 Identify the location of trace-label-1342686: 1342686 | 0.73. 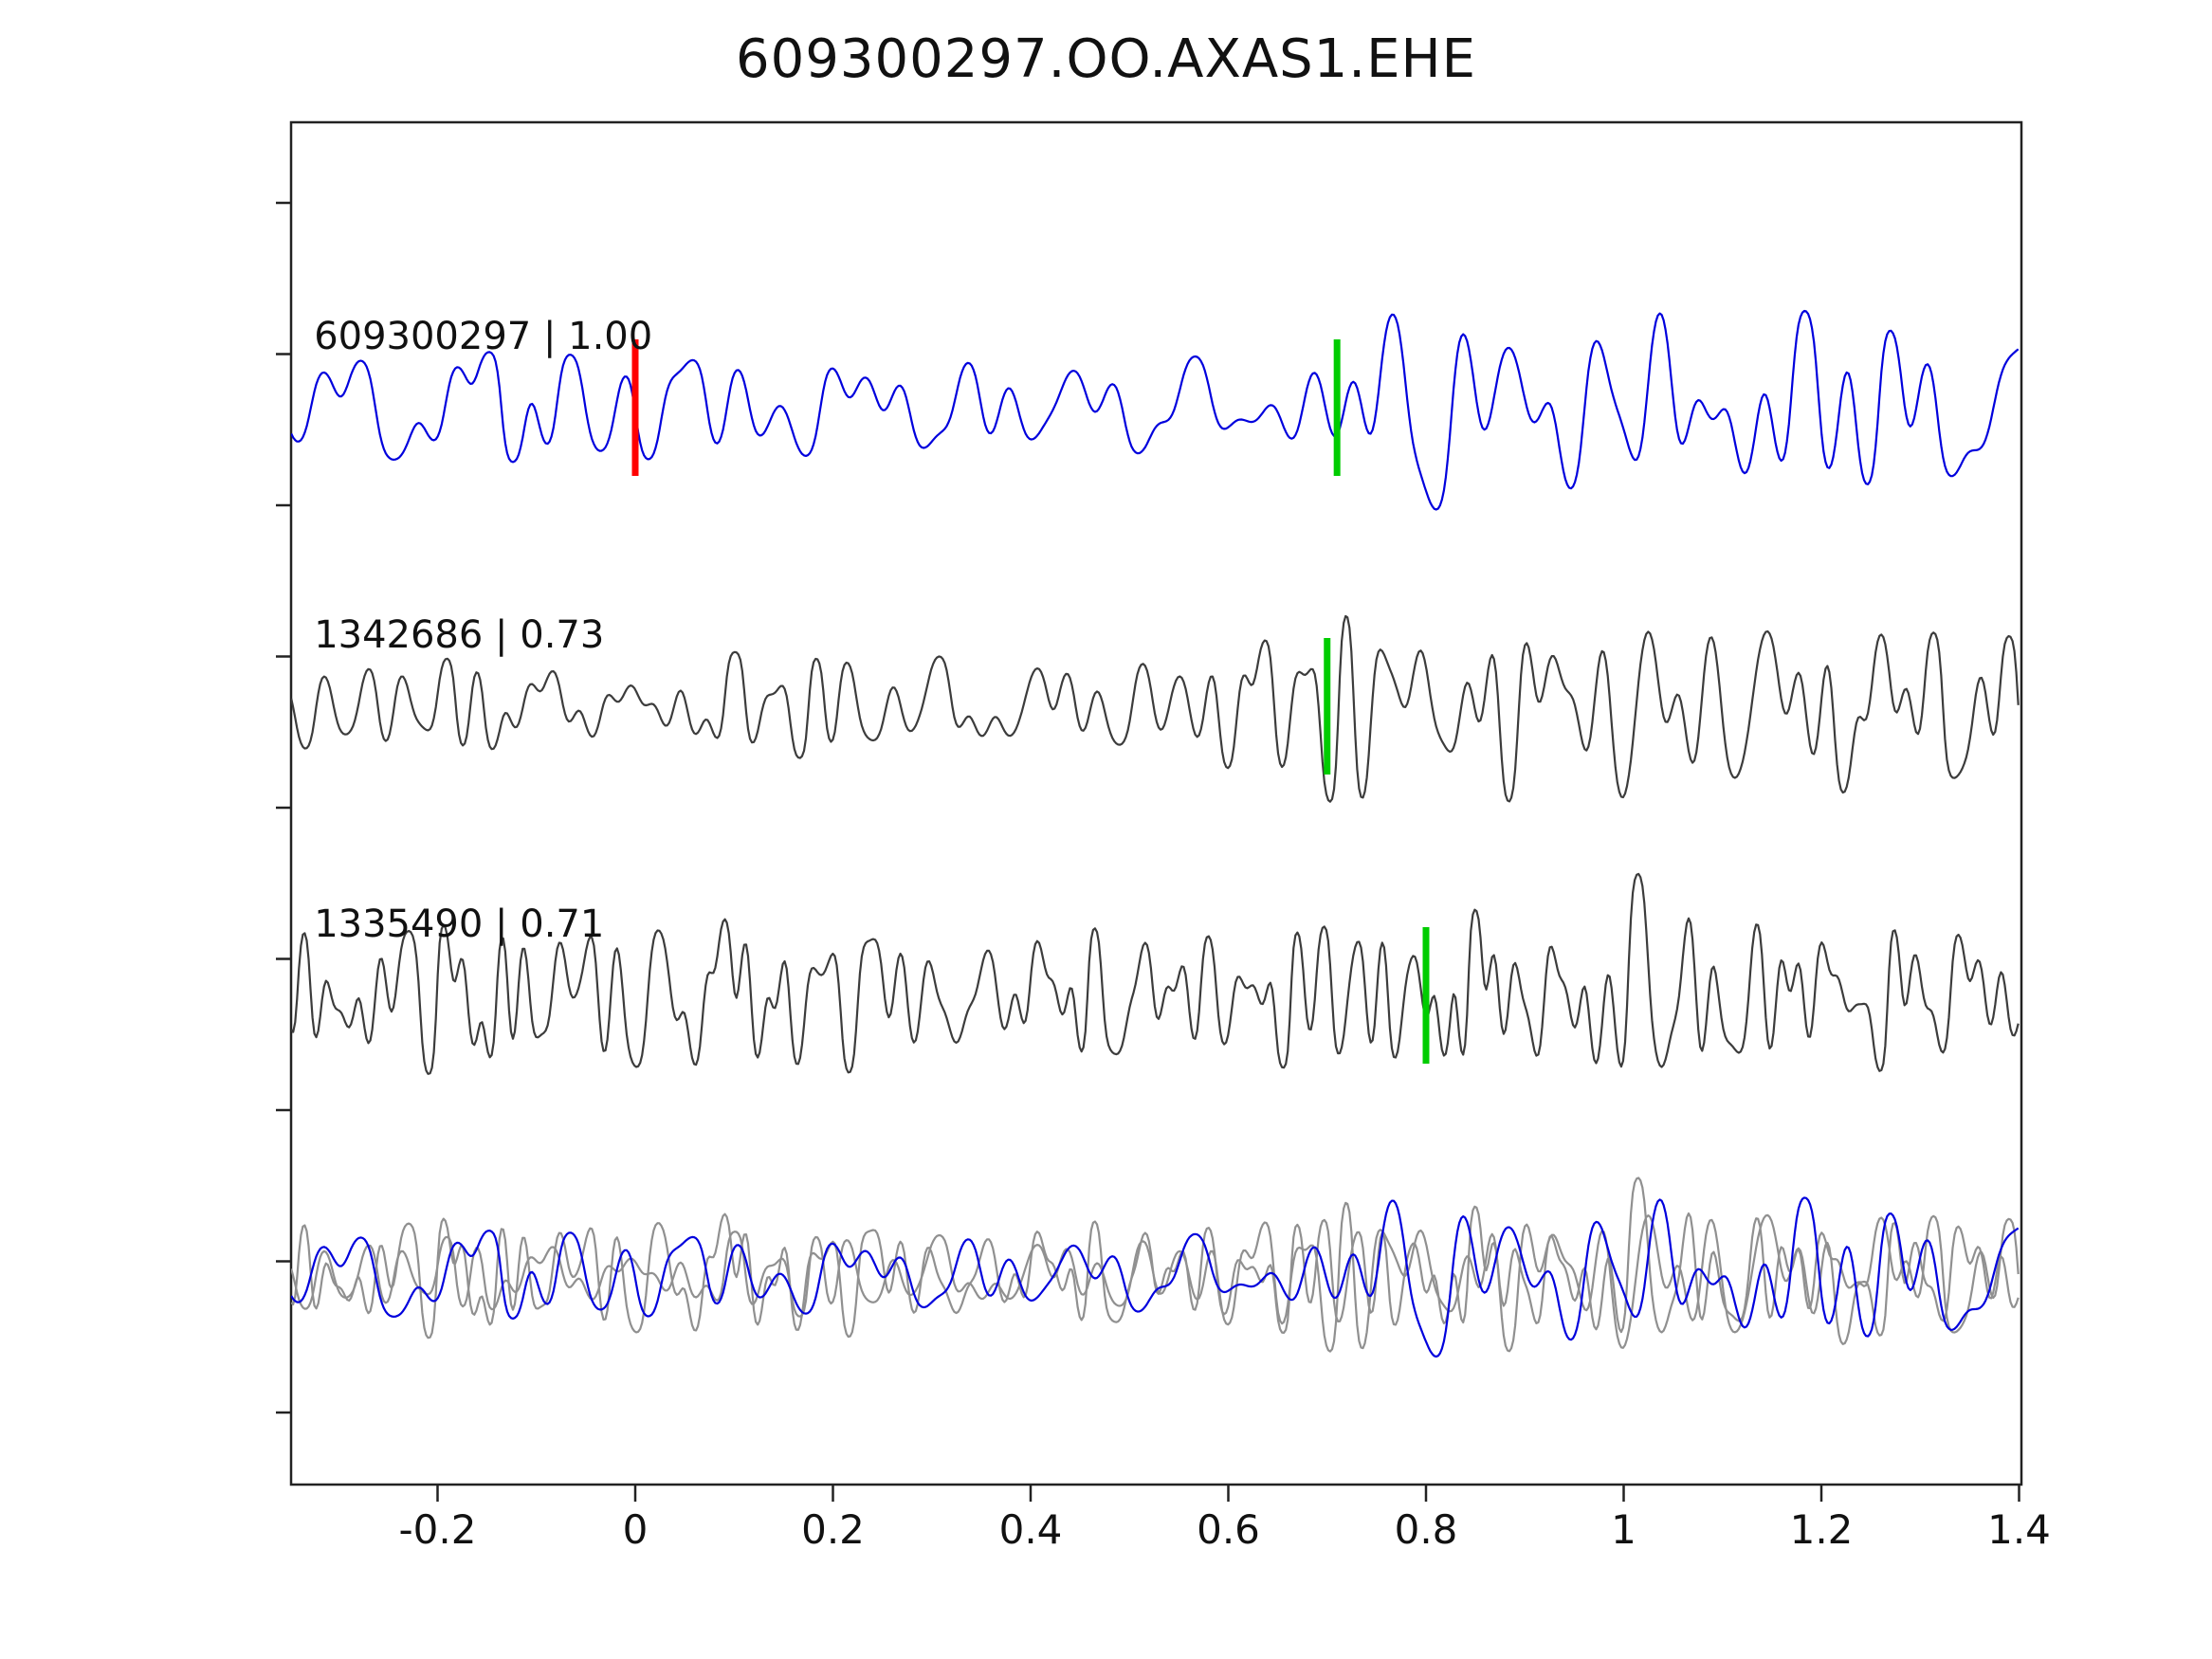
(459, 635).